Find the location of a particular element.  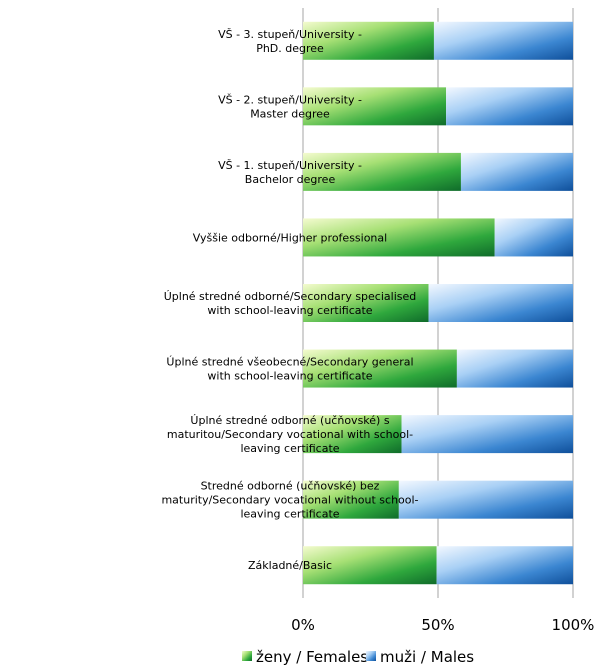

category-label: Vyššie odborné/Higher professional is located at coordinates (290, 237).